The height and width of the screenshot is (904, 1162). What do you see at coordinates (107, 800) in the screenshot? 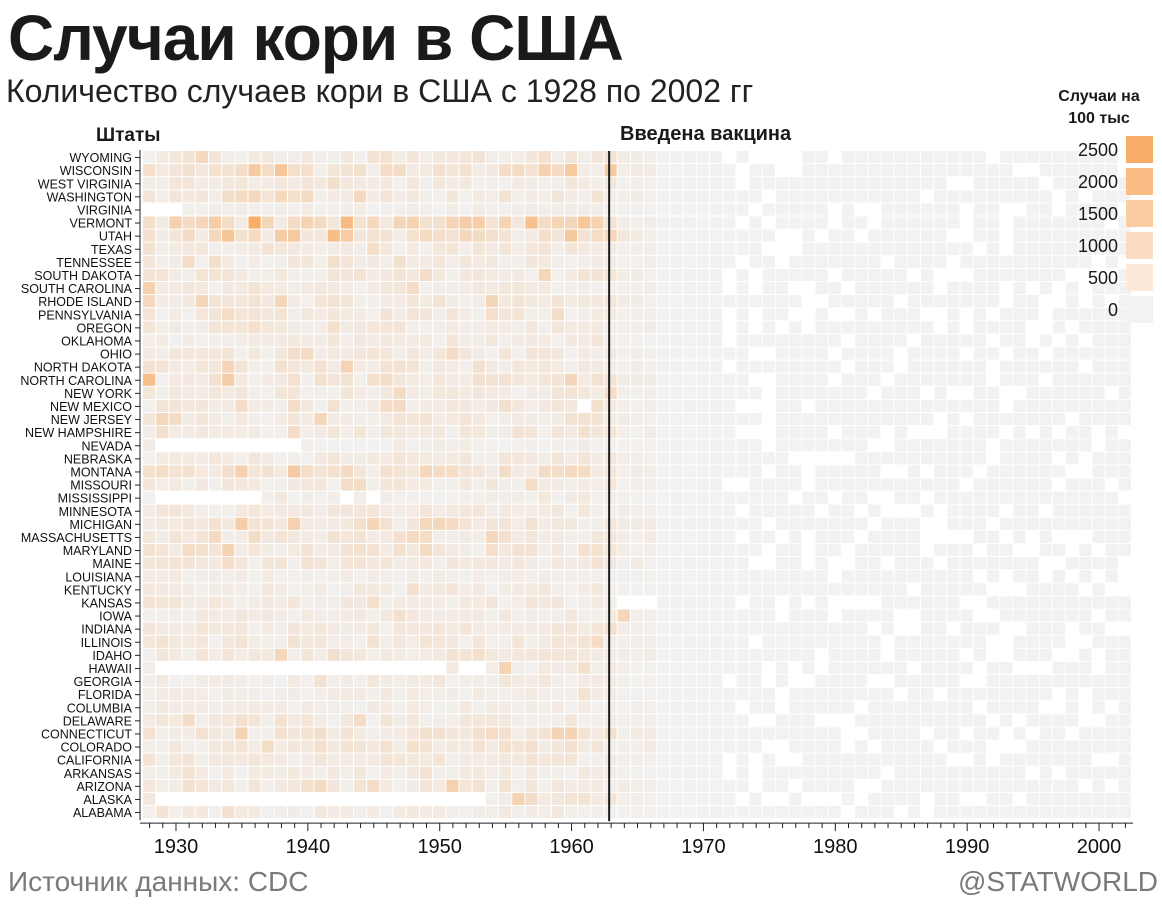
I see `state-label: ALASKA` at bounding box center [107, 800].